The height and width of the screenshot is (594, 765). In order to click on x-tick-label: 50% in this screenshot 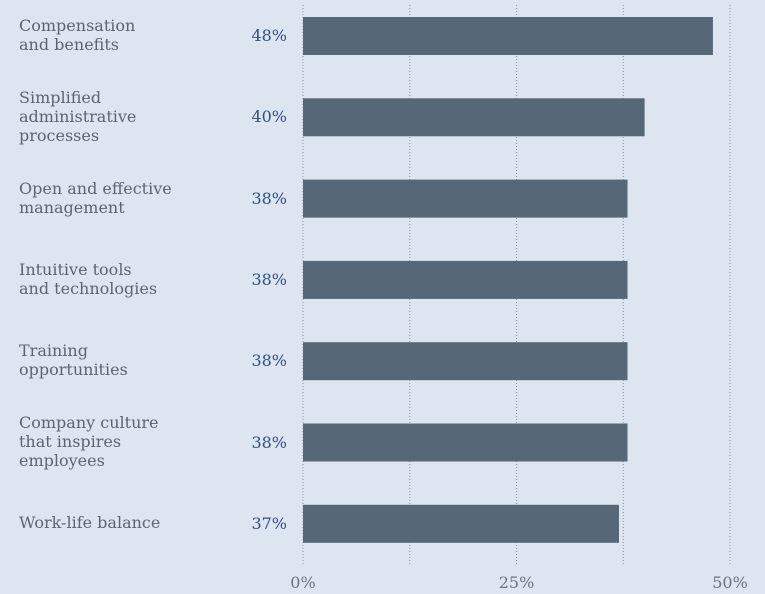, I will do `click(730, 582)`.